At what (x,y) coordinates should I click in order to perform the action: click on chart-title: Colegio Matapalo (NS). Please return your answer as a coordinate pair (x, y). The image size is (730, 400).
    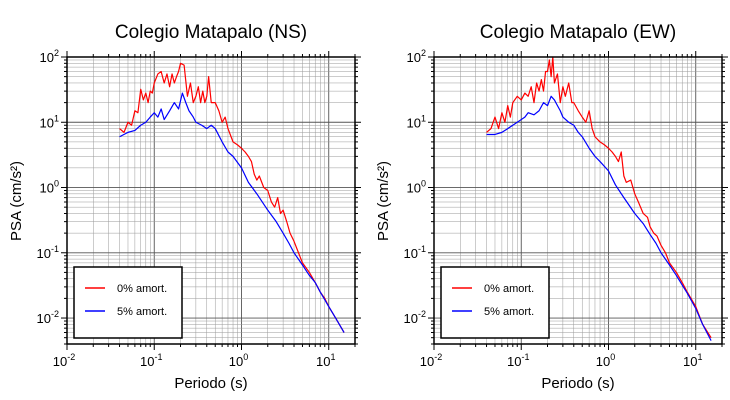
    Looking at the image, I should click on (211, 32).